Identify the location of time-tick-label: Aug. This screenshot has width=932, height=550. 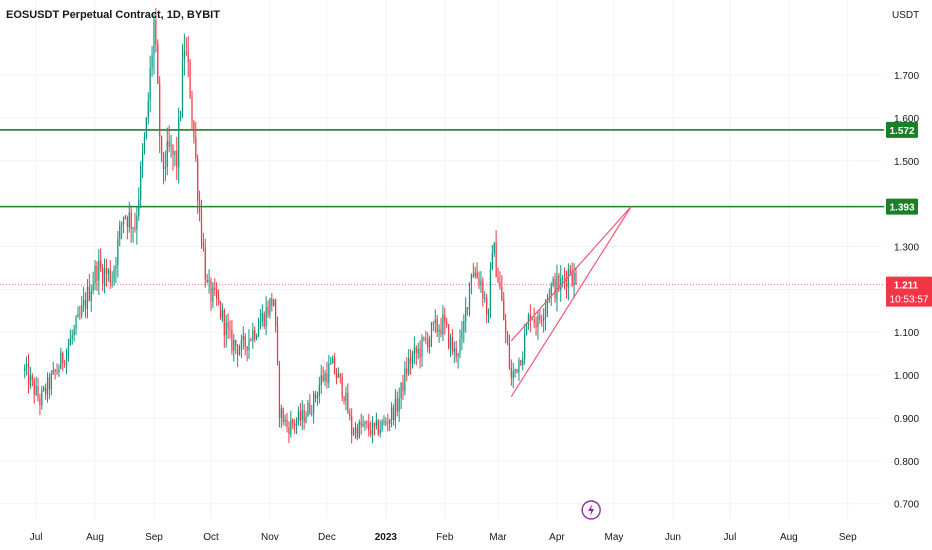
(789, 537).